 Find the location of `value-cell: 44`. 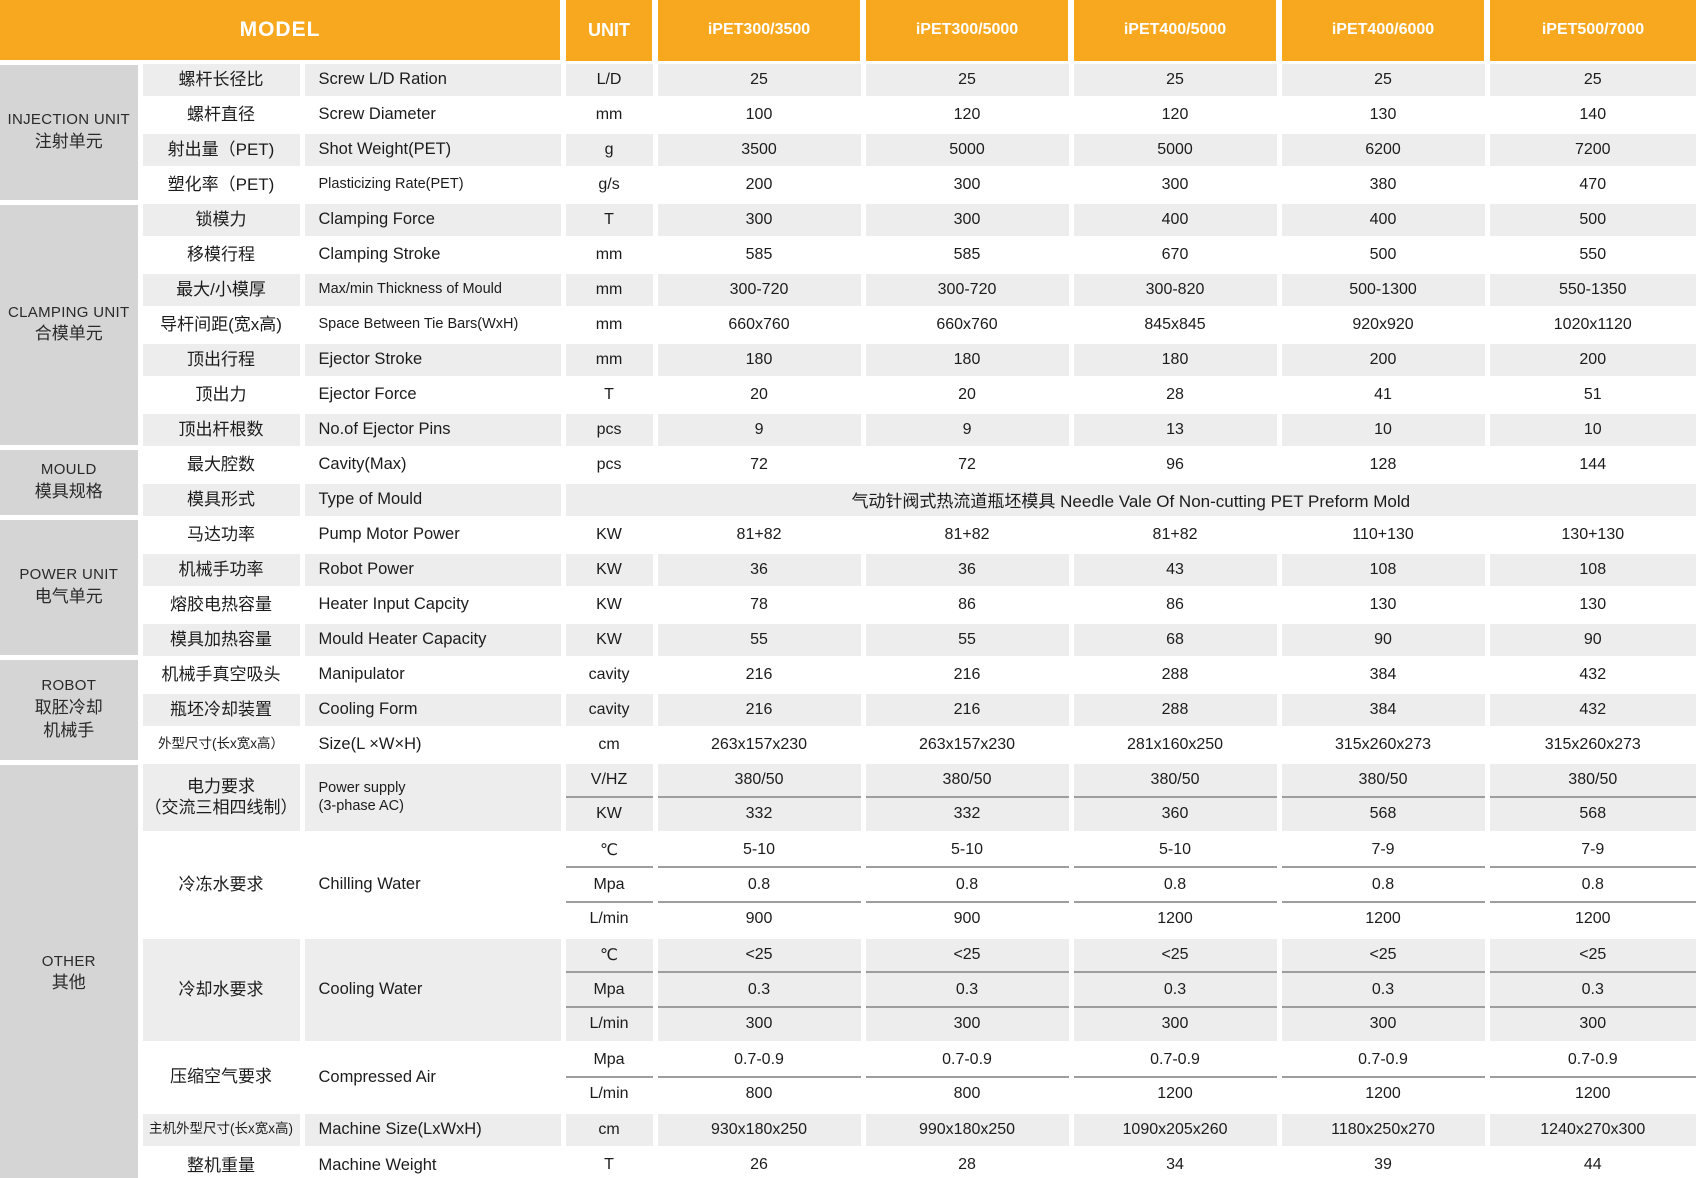

value-cell: 44 is located at coordinates (1590, 1161).